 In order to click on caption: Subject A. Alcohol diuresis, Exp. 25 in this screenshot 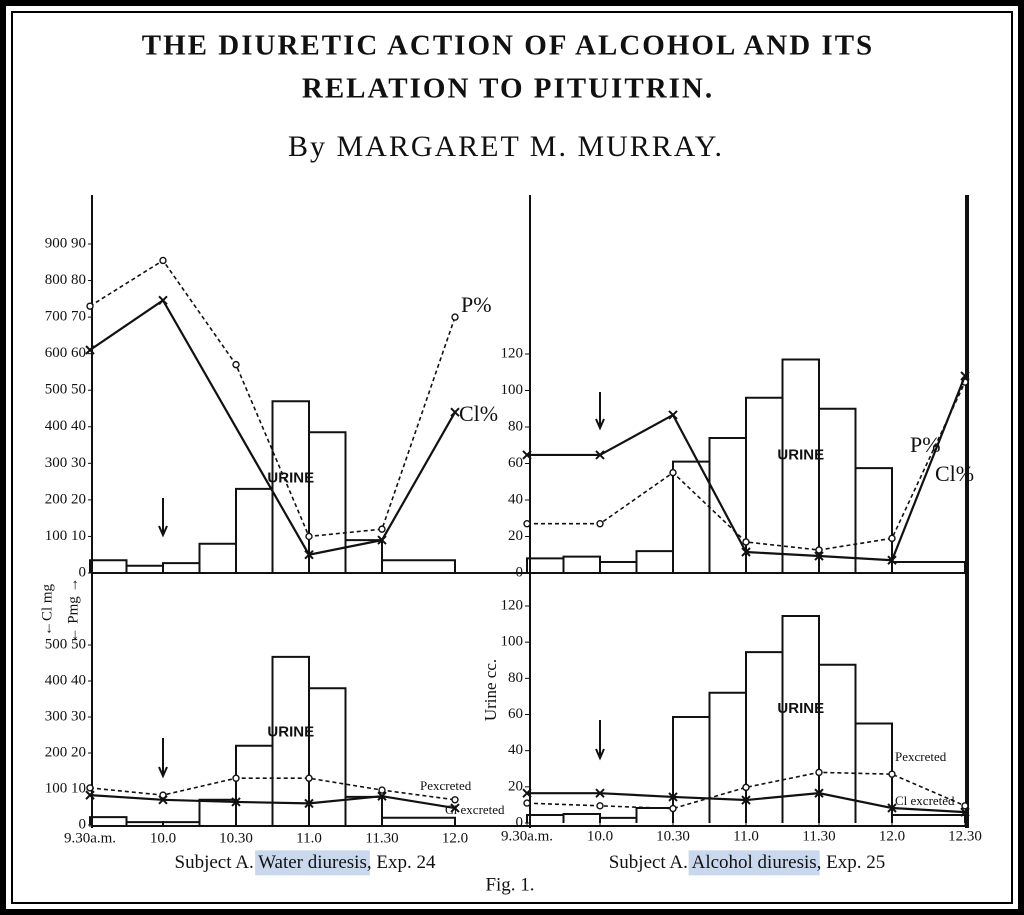, I will do `click(747, 862)`.